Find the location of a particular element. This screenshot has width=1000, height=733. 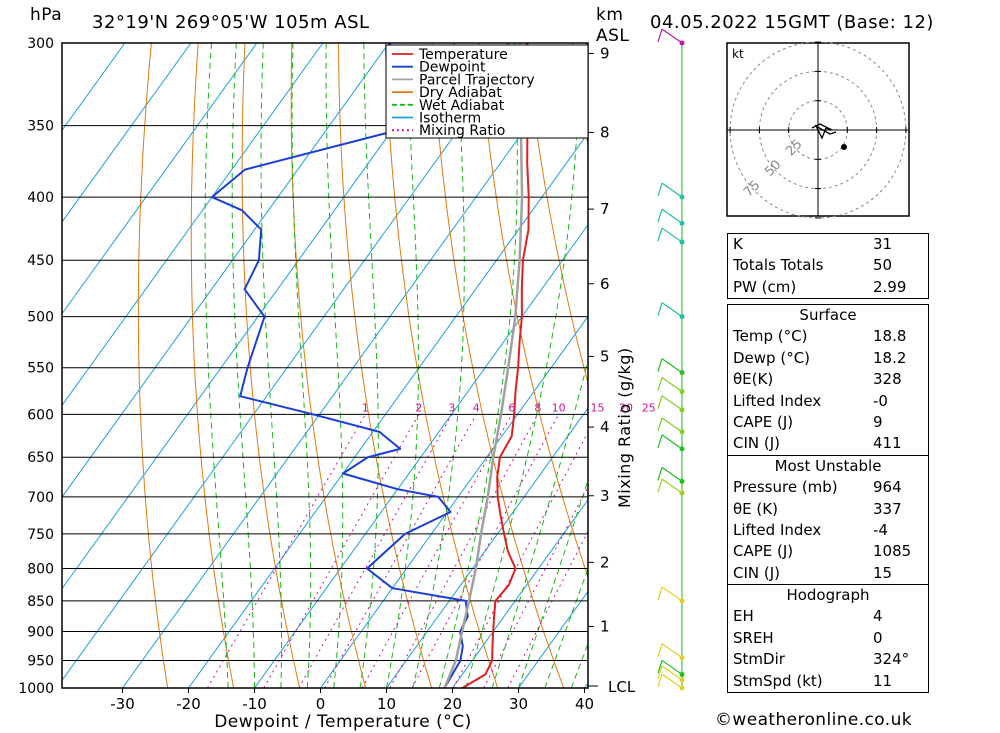

mu-label: CAPE (J) is located at coordinates (763, 551).